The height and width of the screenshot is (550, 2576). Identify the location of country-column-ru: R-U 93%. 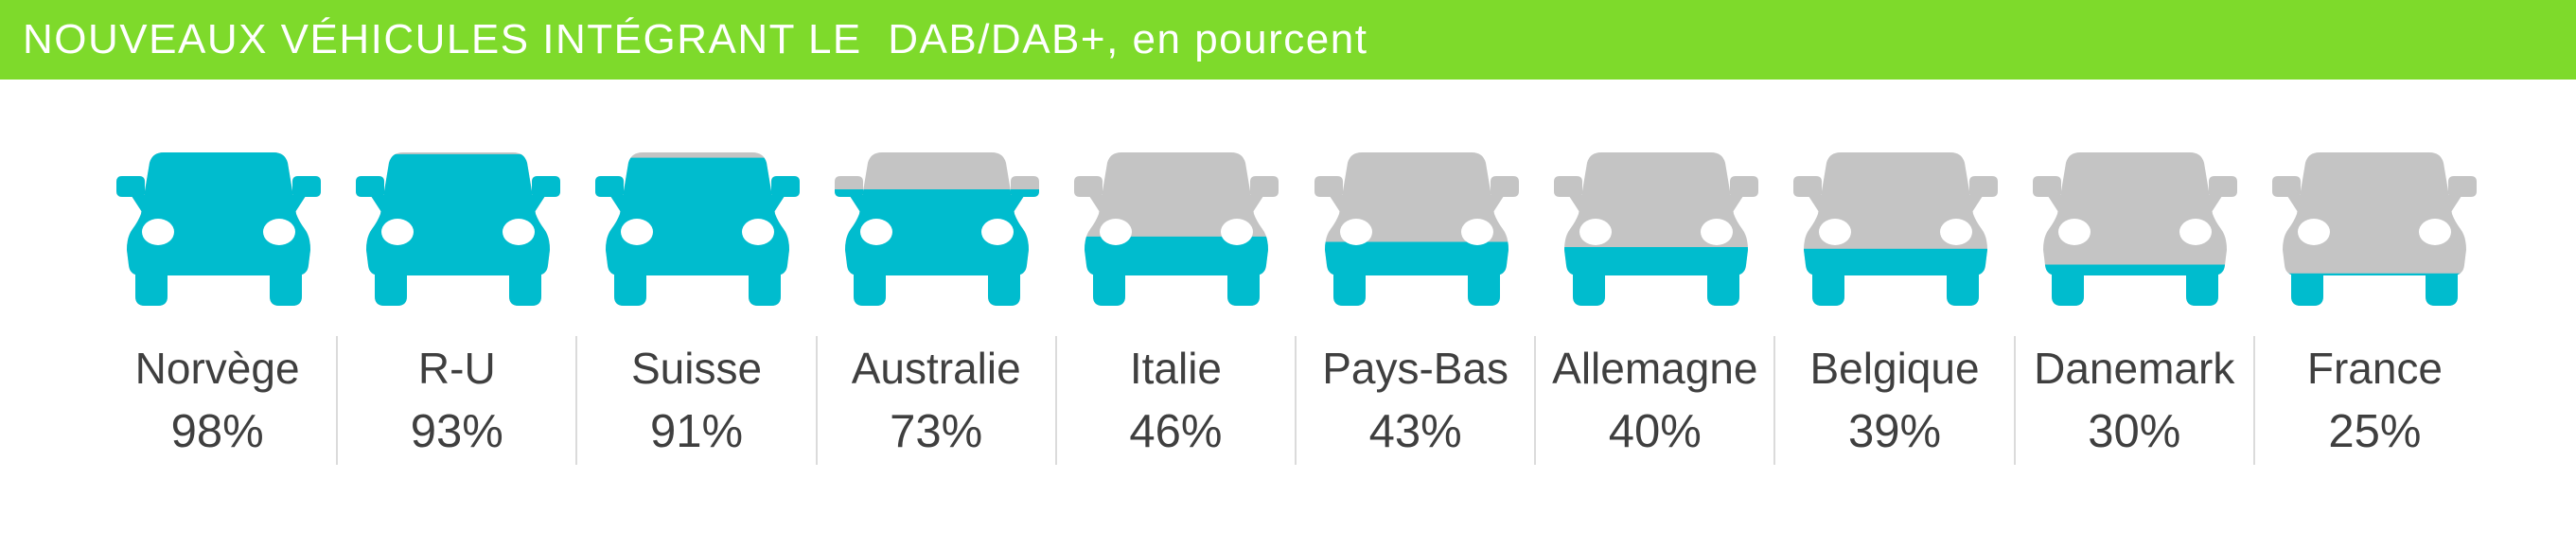
(458, 272).